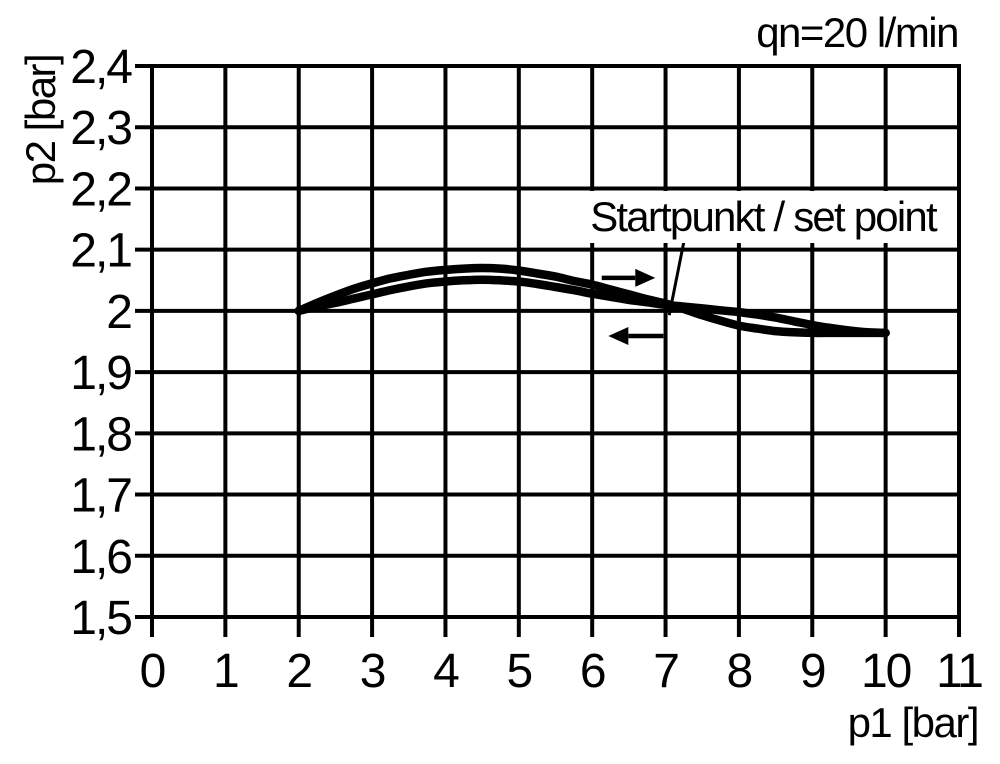 This screenshot has height=764, width=1000. I want to click on y-axis-label: p2 [bar], so click(40, 120).